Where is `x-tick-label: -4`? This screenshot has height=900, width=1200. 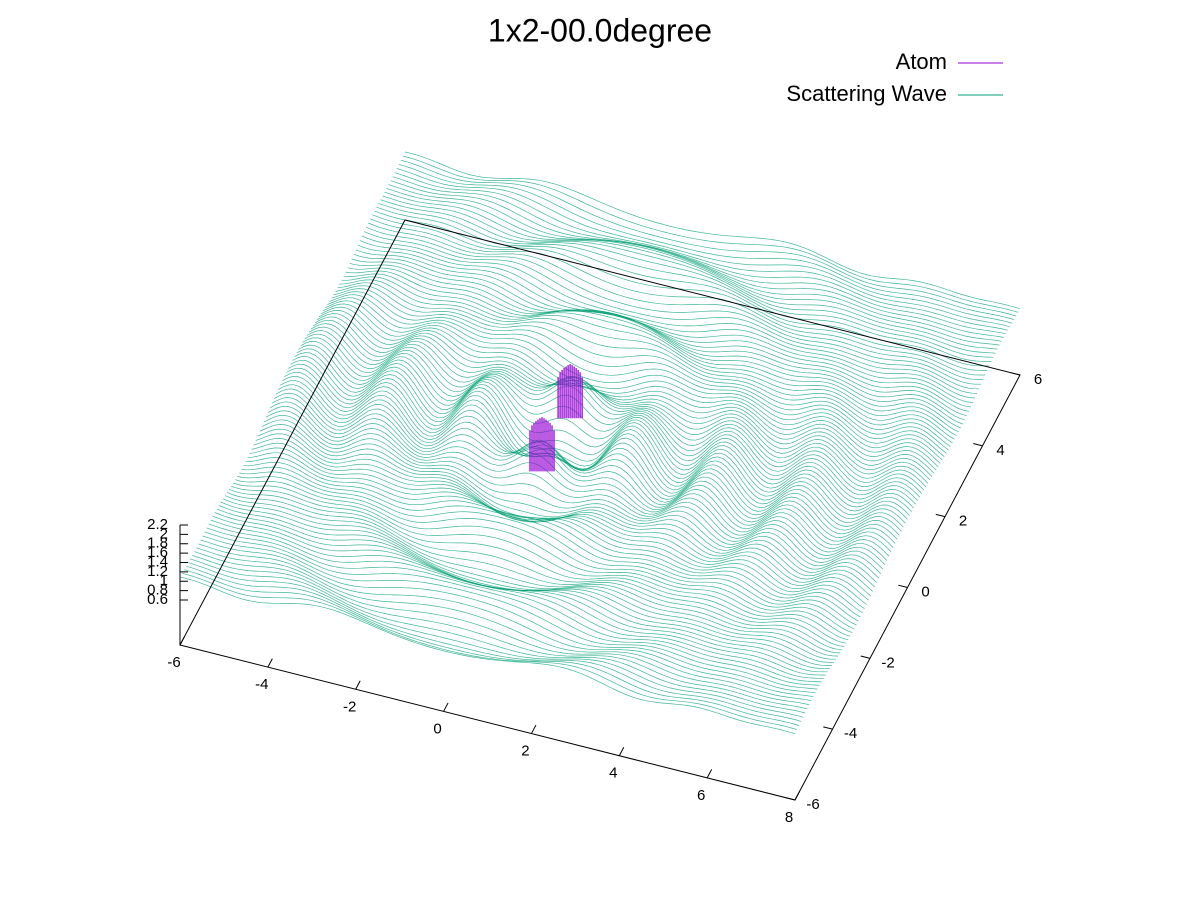
x-tick-label: -4 is located at coordinates (261, 684).